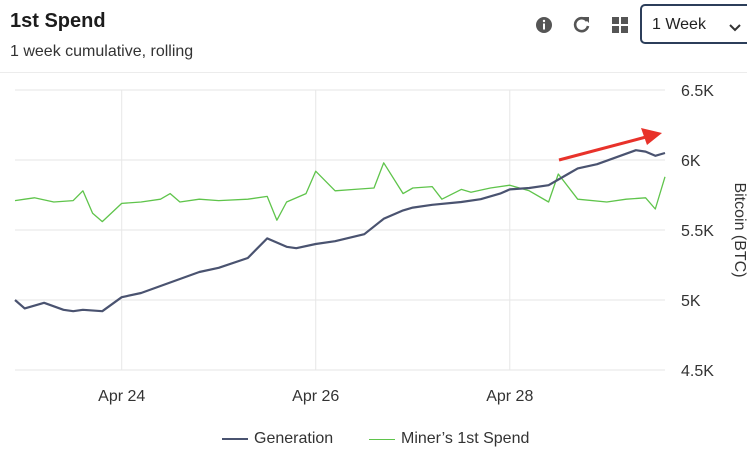  What do you see at coordinates (102, 51) in the screenshot?
I see `page-subtitle: 1 week cumulative, rolling` at bounding box center [102, 51].